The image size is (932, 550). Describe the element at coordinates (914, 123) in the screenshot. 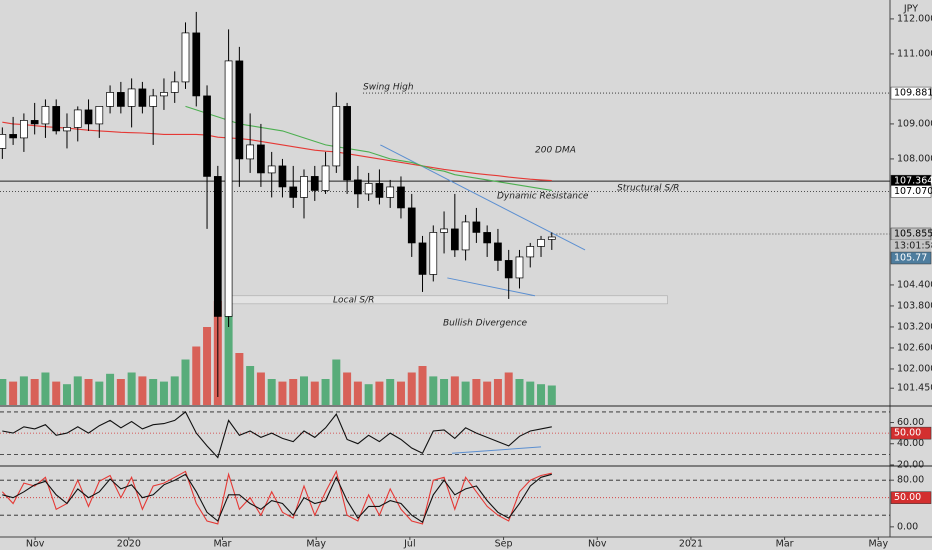

I see `y-tick-label: 109.000` at that location.